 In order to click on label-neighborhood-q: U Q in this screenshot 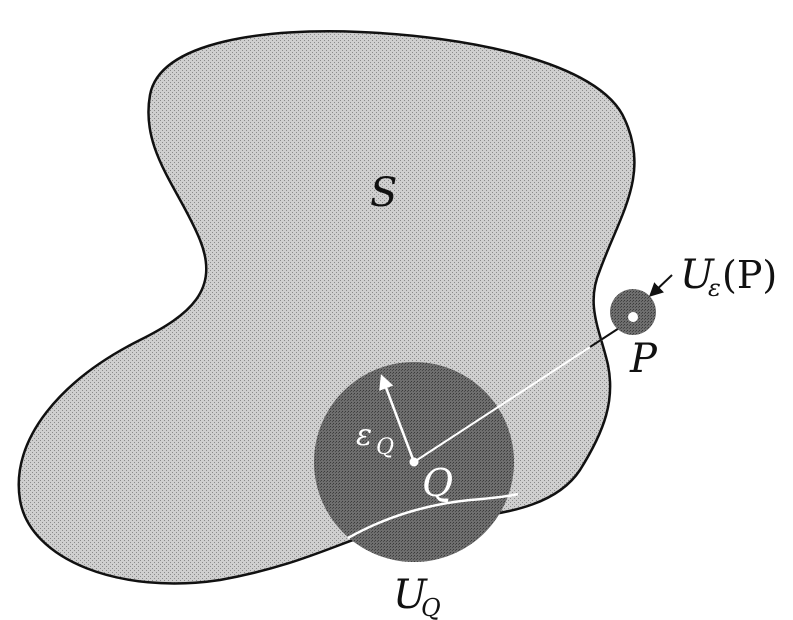, I will do `click(417, 596)`.